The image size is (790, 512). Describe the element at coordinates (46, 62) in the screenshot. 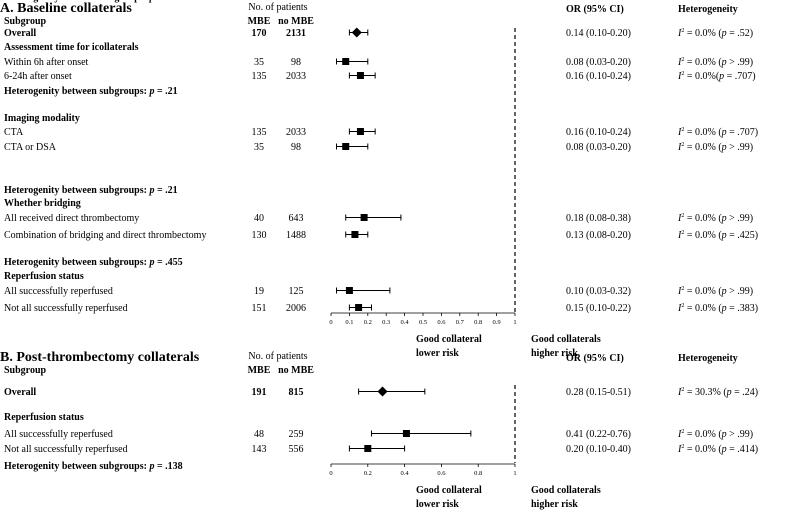

I see `row-label: Within 6h after onset` at that location.